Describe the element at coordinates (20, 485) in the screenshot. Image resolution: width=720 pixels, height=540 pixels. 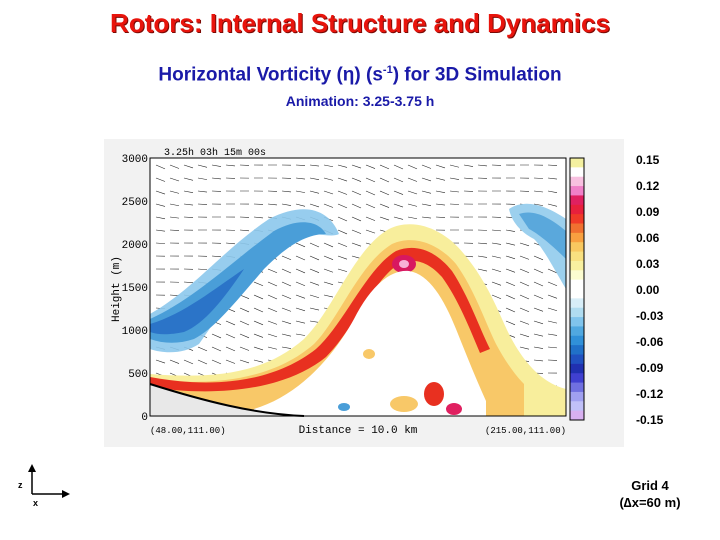
I see `z-axis-letter: z` at that location.